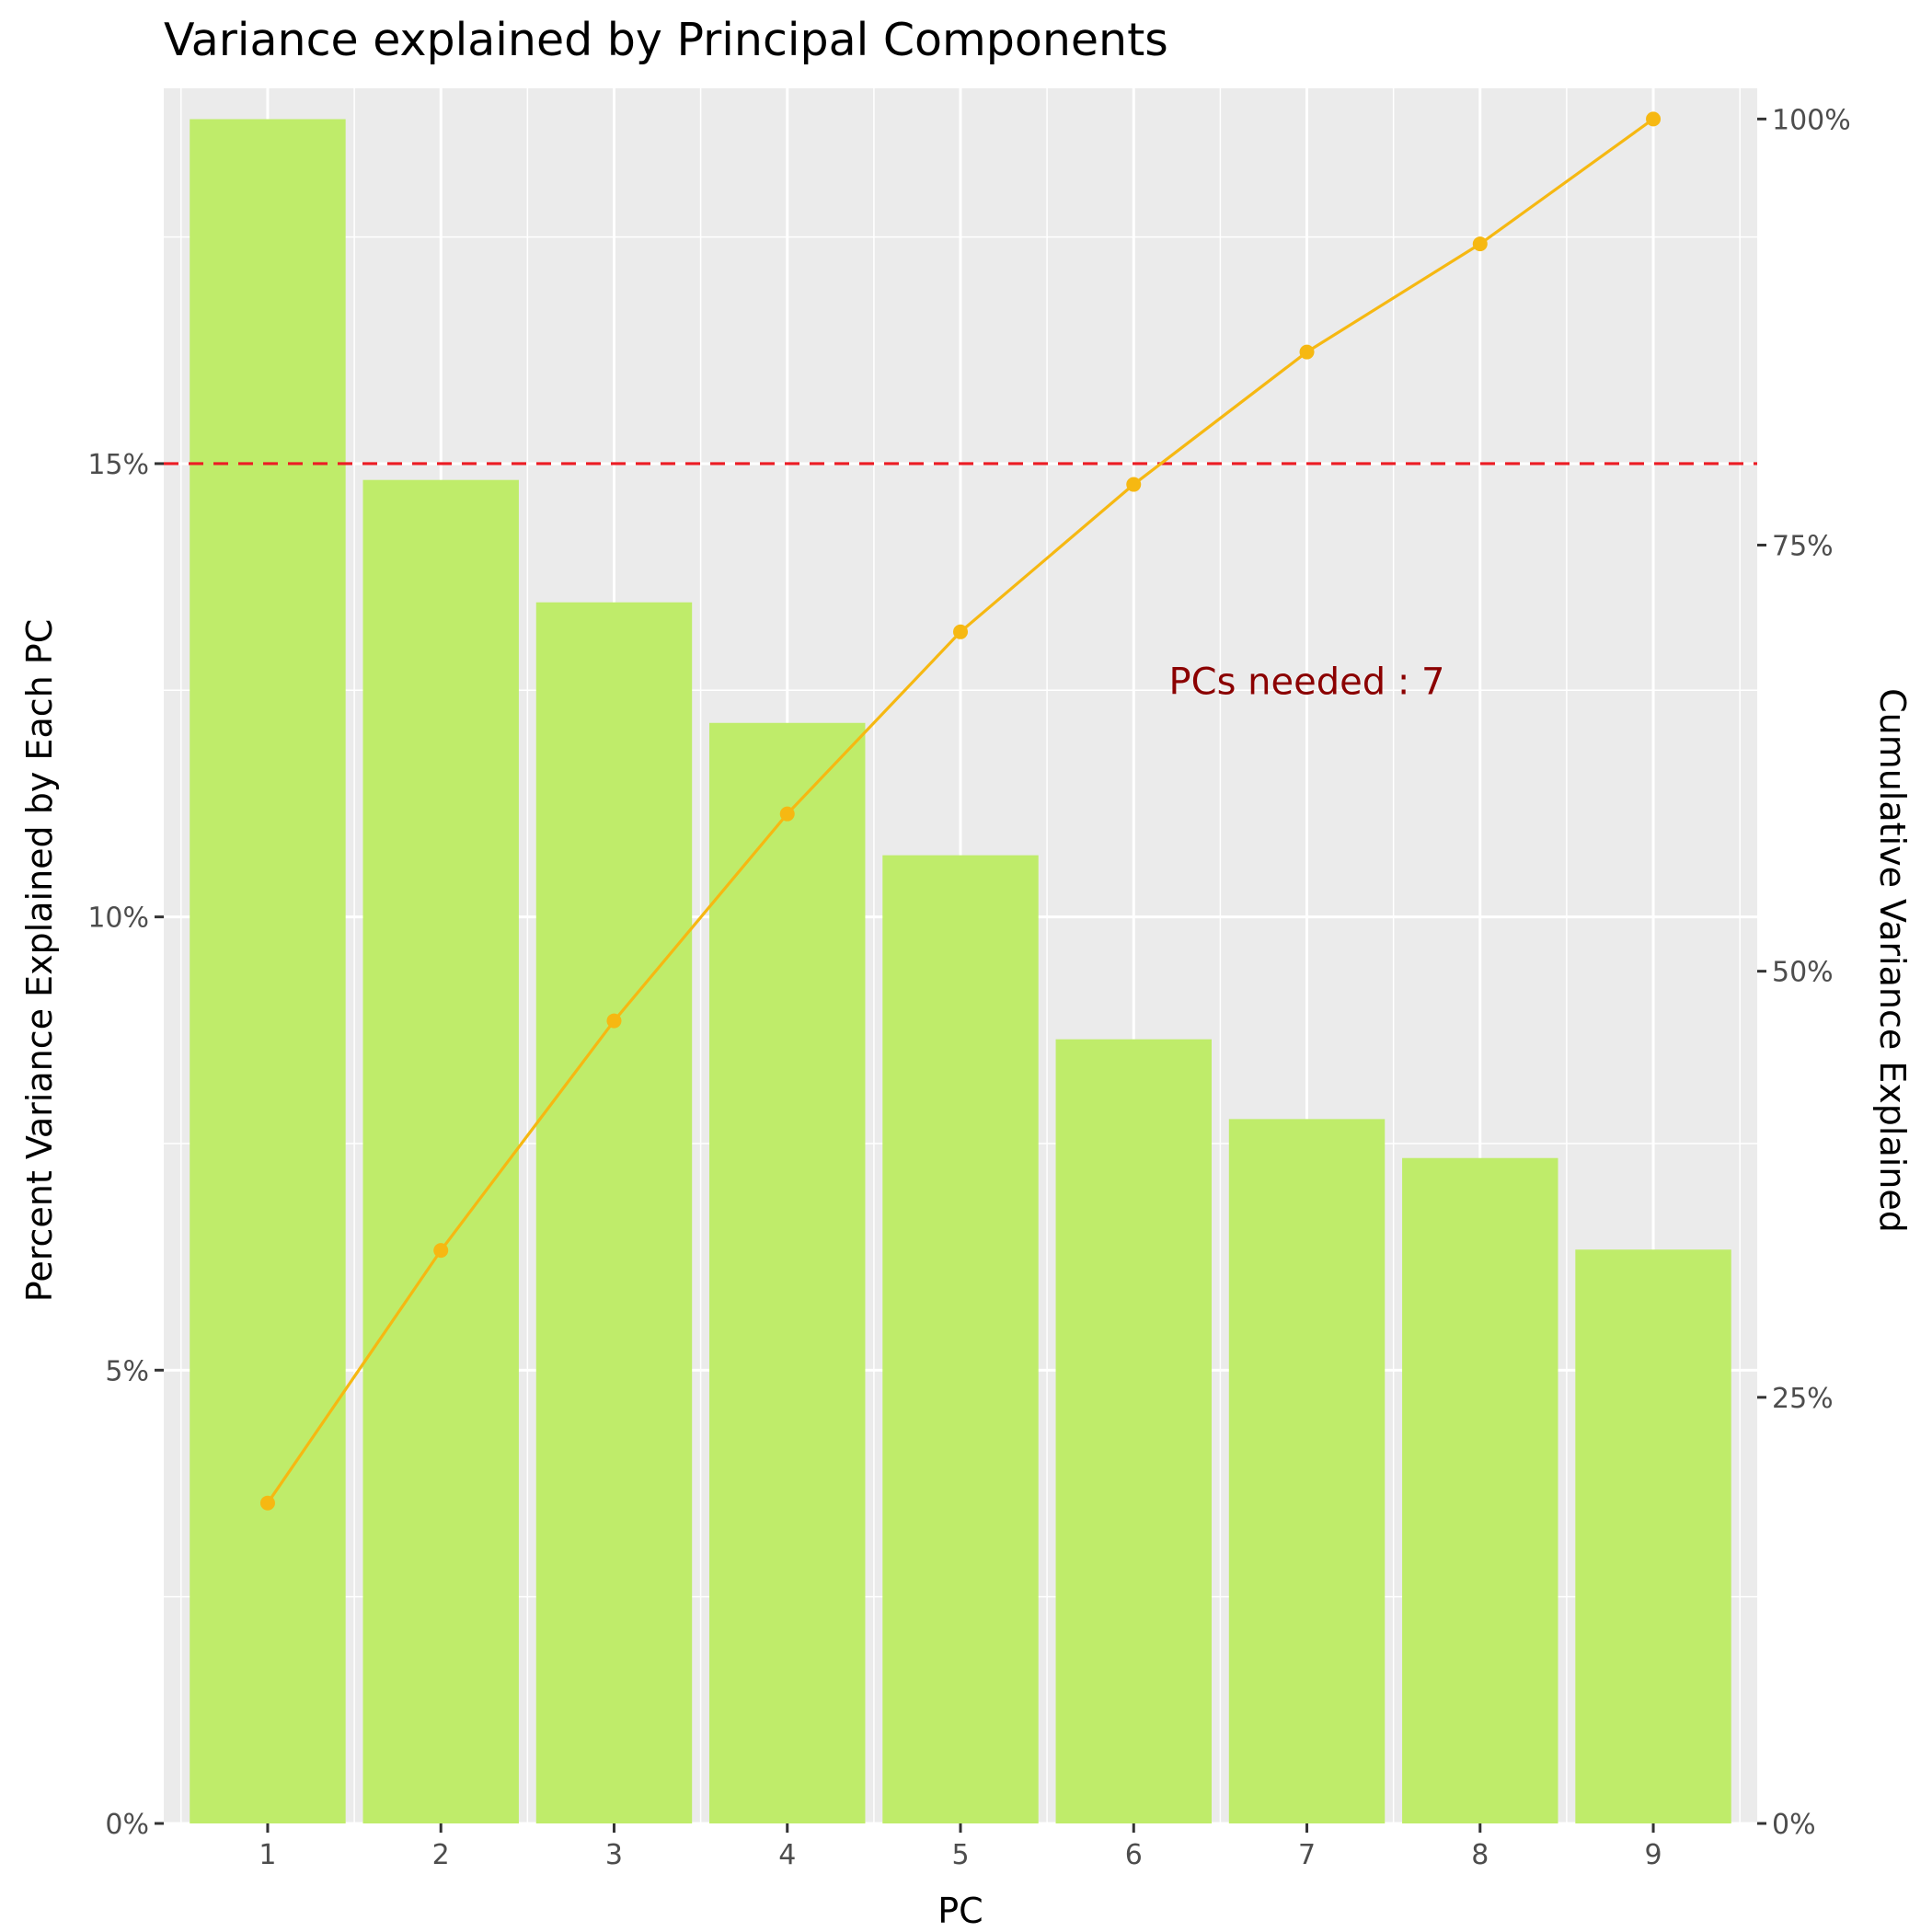  I want to click on y2-tick-label: 0%, so click(1794, 1825).